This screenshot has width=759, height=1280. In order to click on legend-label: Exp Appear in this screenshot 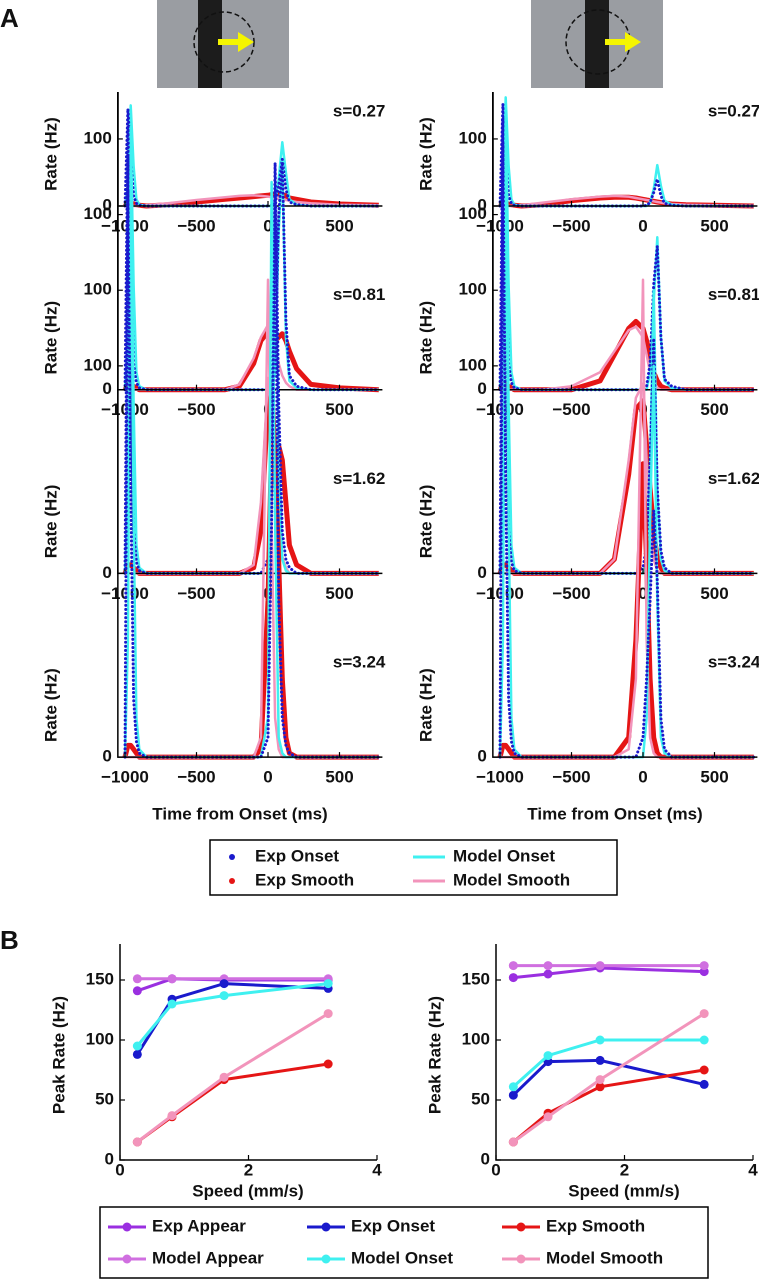, I will do `click(199, 1225)`.